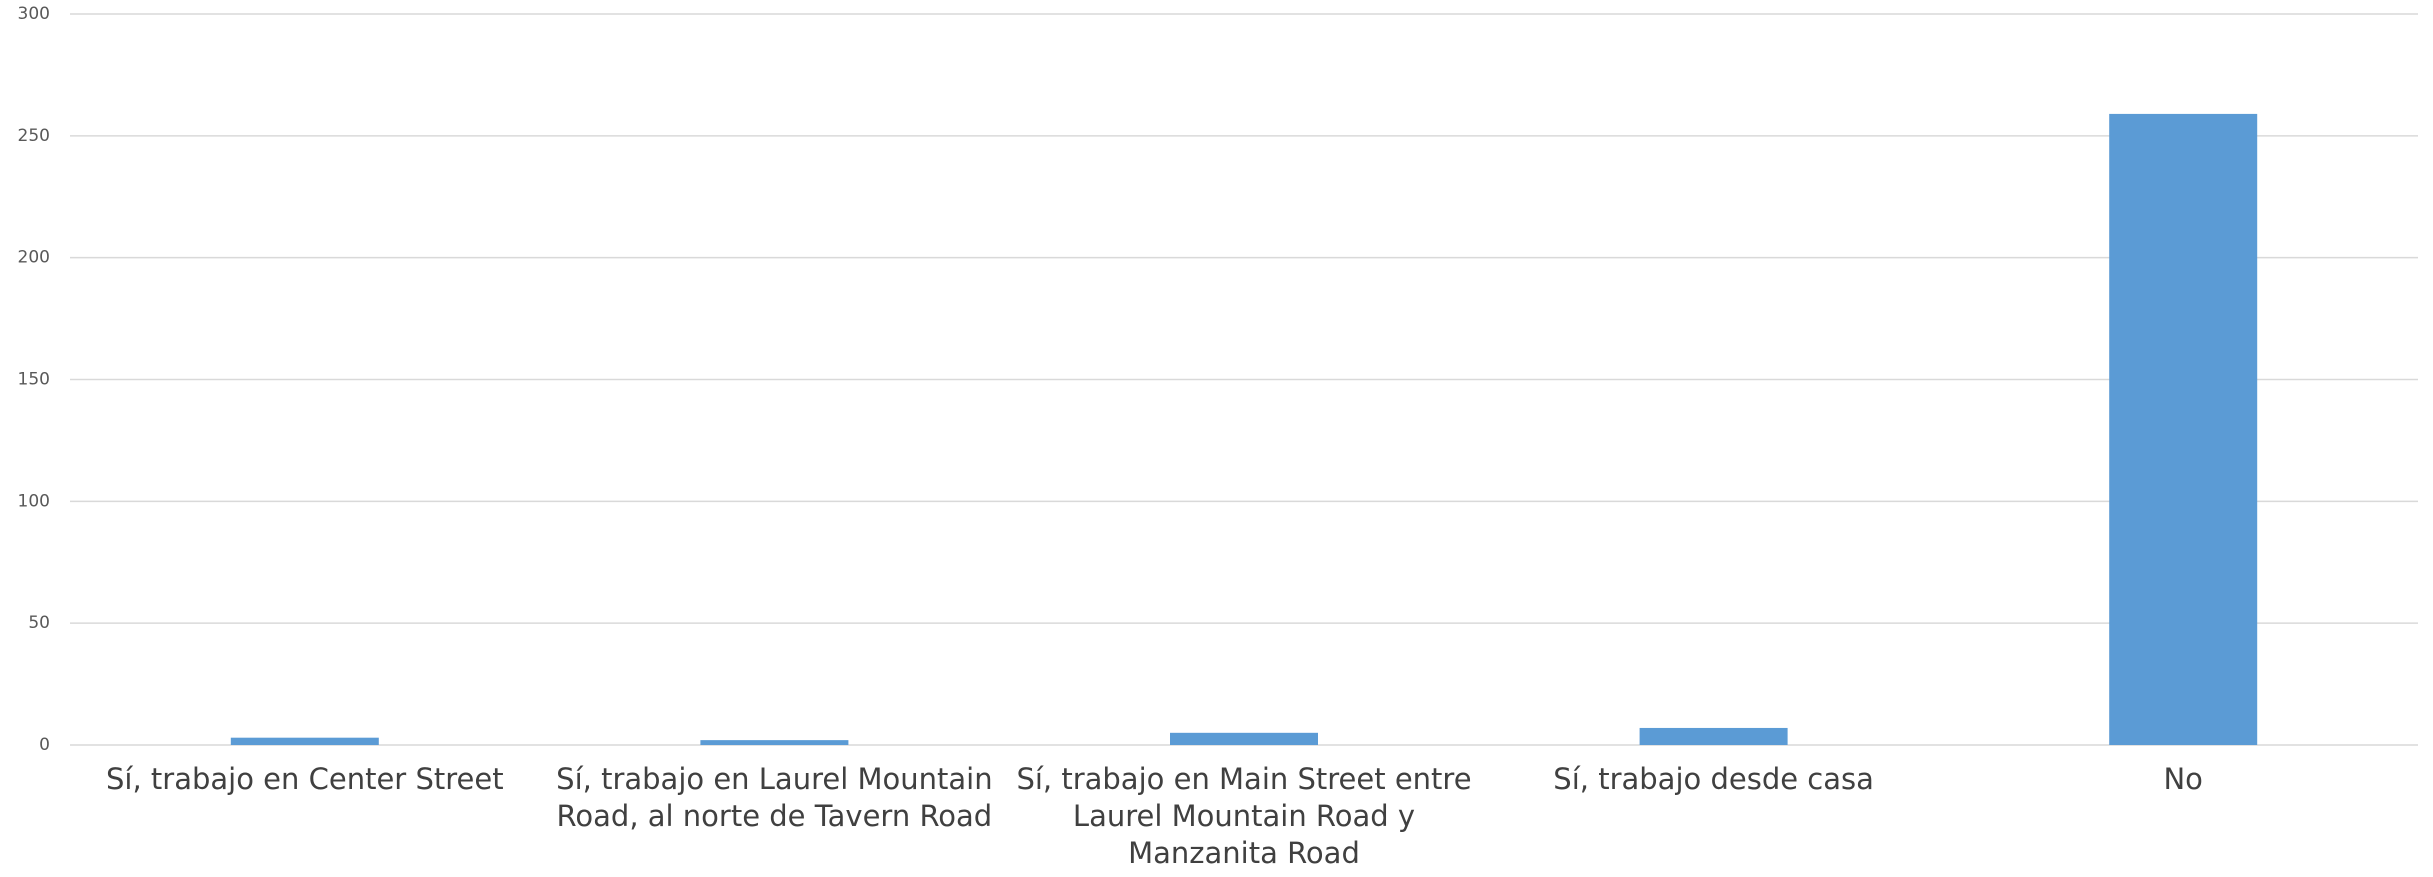 The image size is (2433, 877). I want to click on x-tick-label: Sí, trabajo desde casa, so click(1713, 779).